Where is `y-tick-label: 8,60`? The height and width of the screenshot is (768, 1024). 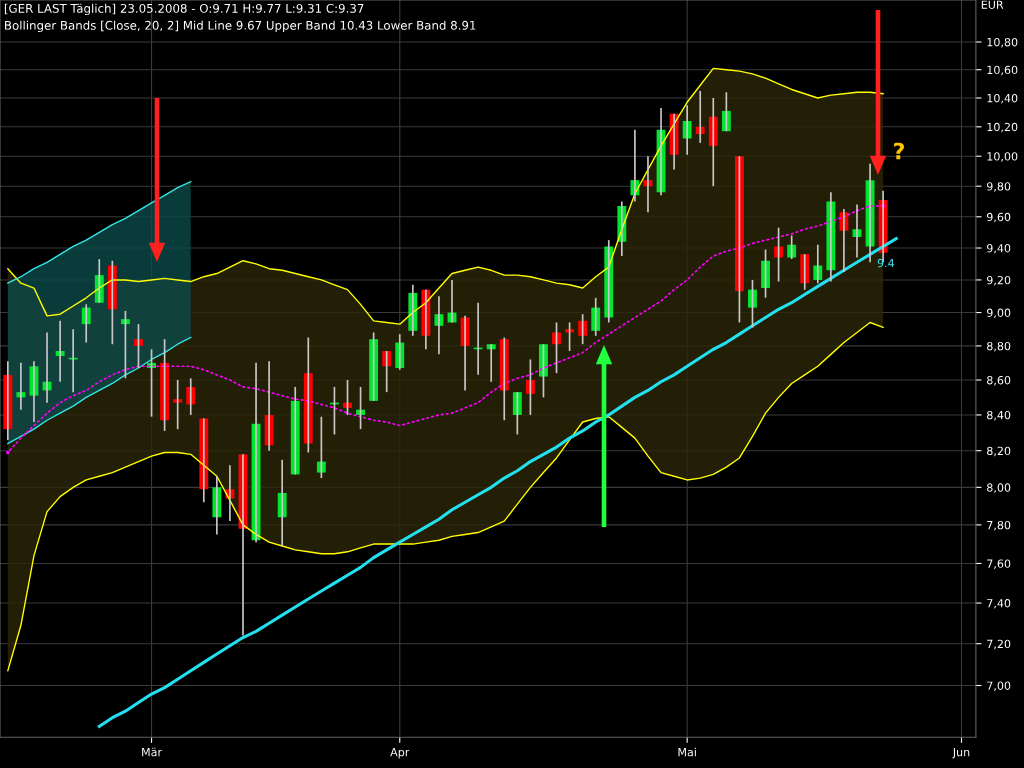
y-tick-label: 8,60 is located at coordinates (999, 381).